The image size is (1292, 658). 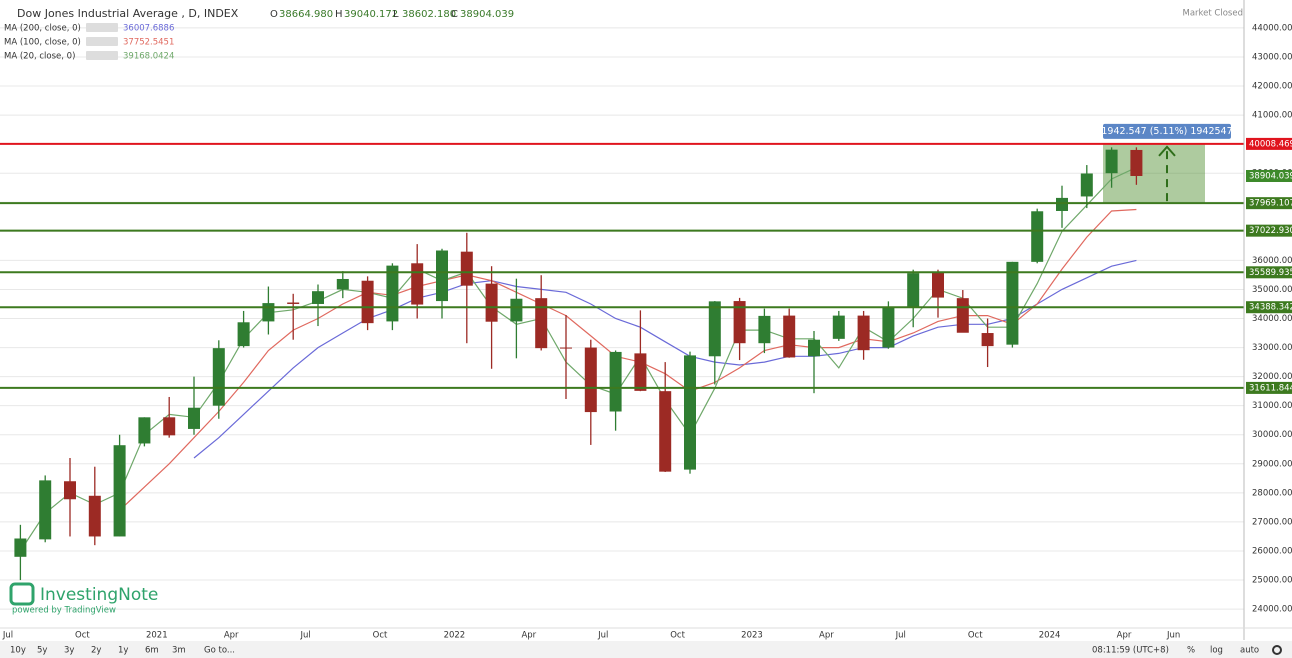 I want to click on range-button: 10y, so click(x=18, y=651).